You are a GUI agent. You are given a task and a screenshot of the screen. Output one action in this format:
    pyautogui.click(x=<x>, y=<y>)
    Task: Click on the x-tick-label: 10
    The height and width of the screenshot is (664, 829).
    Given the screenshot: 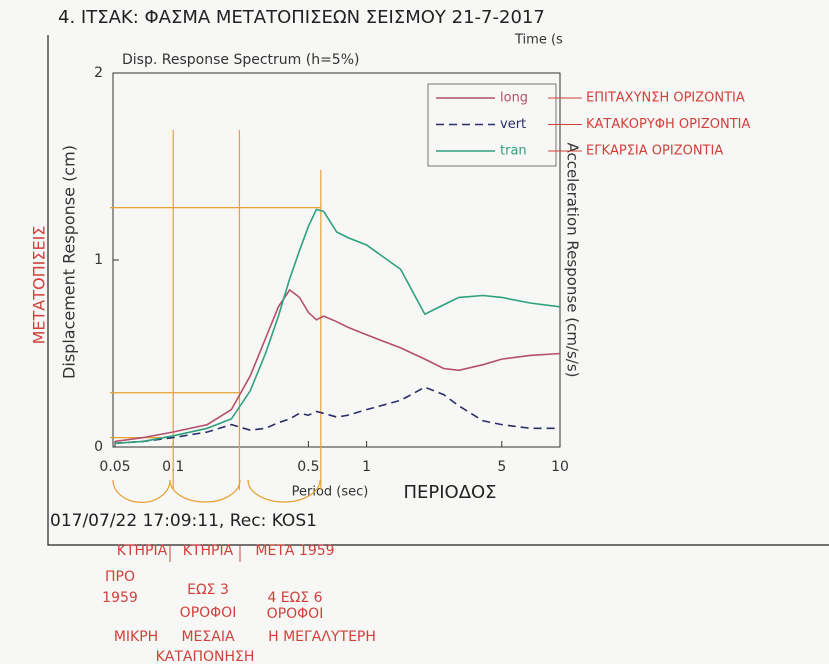 What is the action you would take?
    pyautogui.click(x=560, y=467)
    